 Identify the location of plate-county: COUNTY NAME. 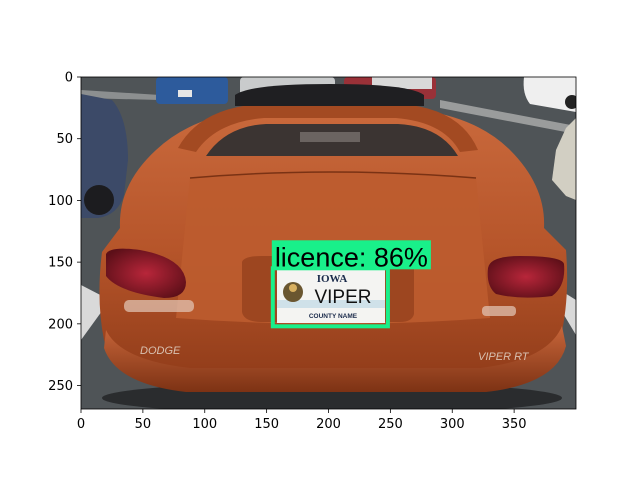
(333, 316).